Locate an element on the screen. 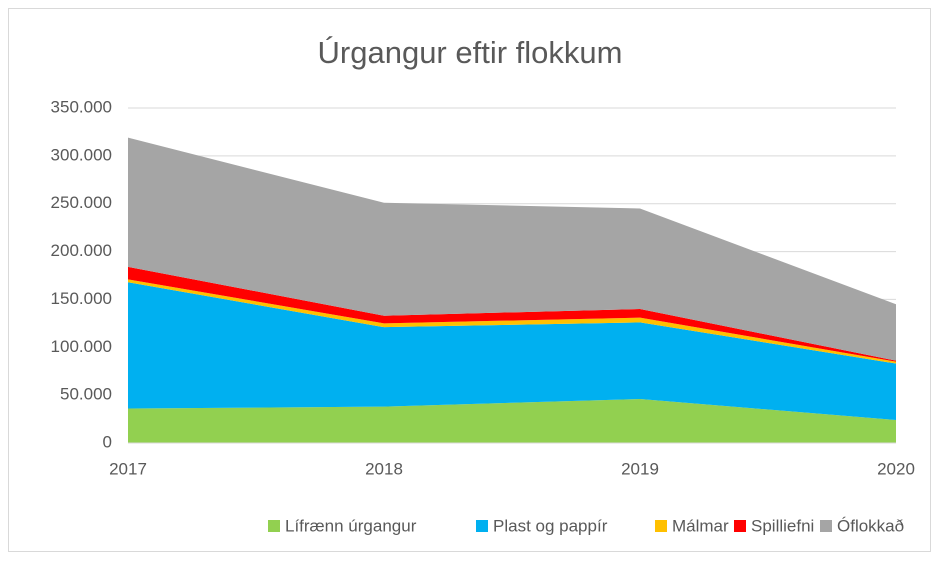 The image size is (939, 567). legend-label: Lífrænn úrgangur is located at coordinates (351, 525).